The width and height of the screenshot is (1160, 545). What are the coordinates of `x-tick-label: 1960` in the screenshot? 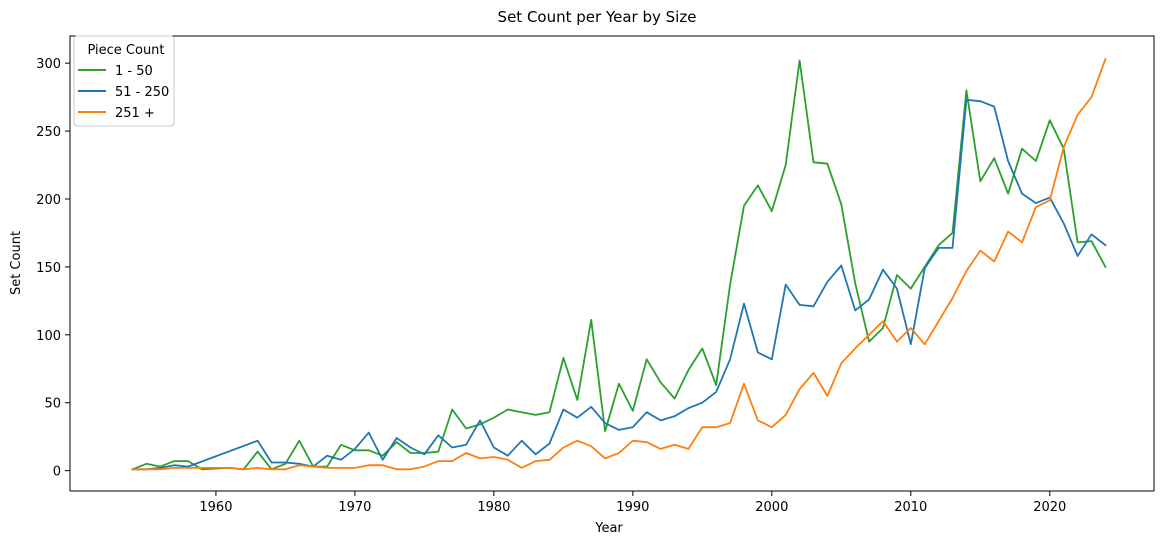 It's located at (215, 507).